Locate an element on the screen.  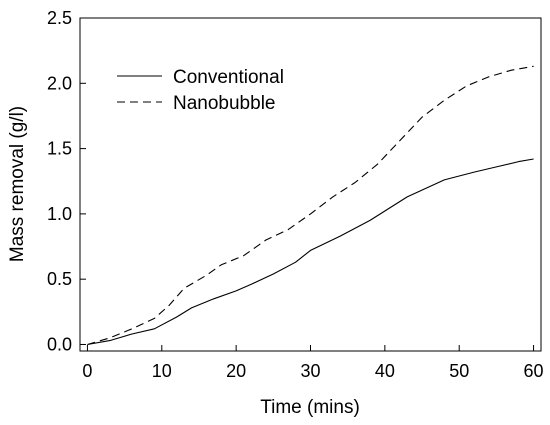
y-axis-ticks: 0.0 0.5 1.0 1.5 2.0 2.5 is located at coordinates (66, 181).